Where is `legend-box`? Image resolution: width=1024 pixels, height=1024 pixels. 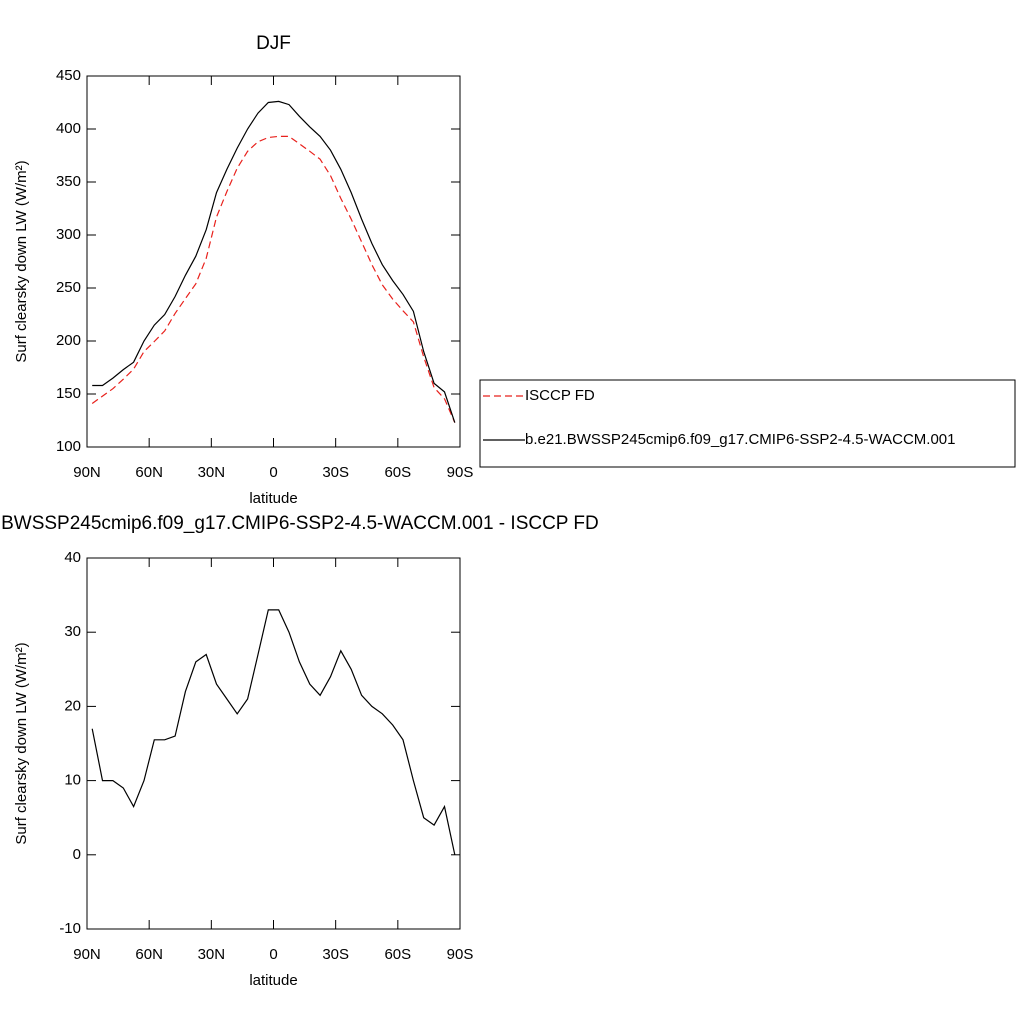 legend-box is located at coordinates (747, 423).